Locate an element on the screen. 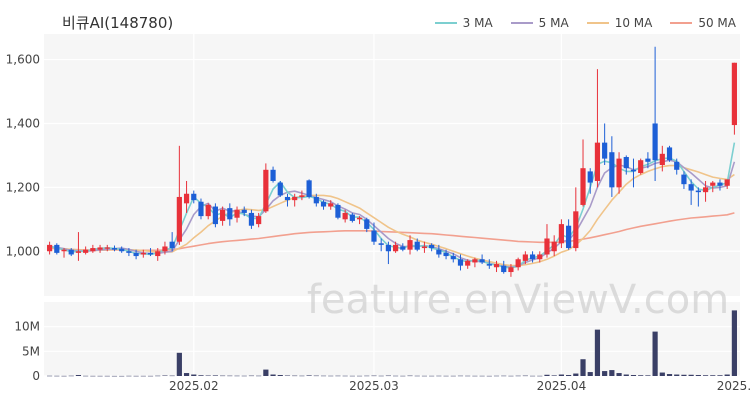 The image size is (750, 400). x-tick-label: 2025.03 is located at coordinates (374, 386).